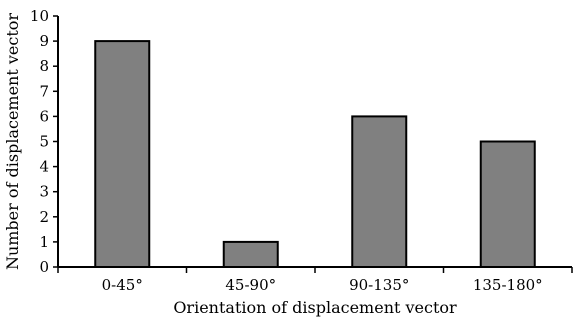  What do you see at coordinates (12, 141) in the screenshot?
I see `y-axis-label: Number of displacement vector` at bounding box center [12, 141].